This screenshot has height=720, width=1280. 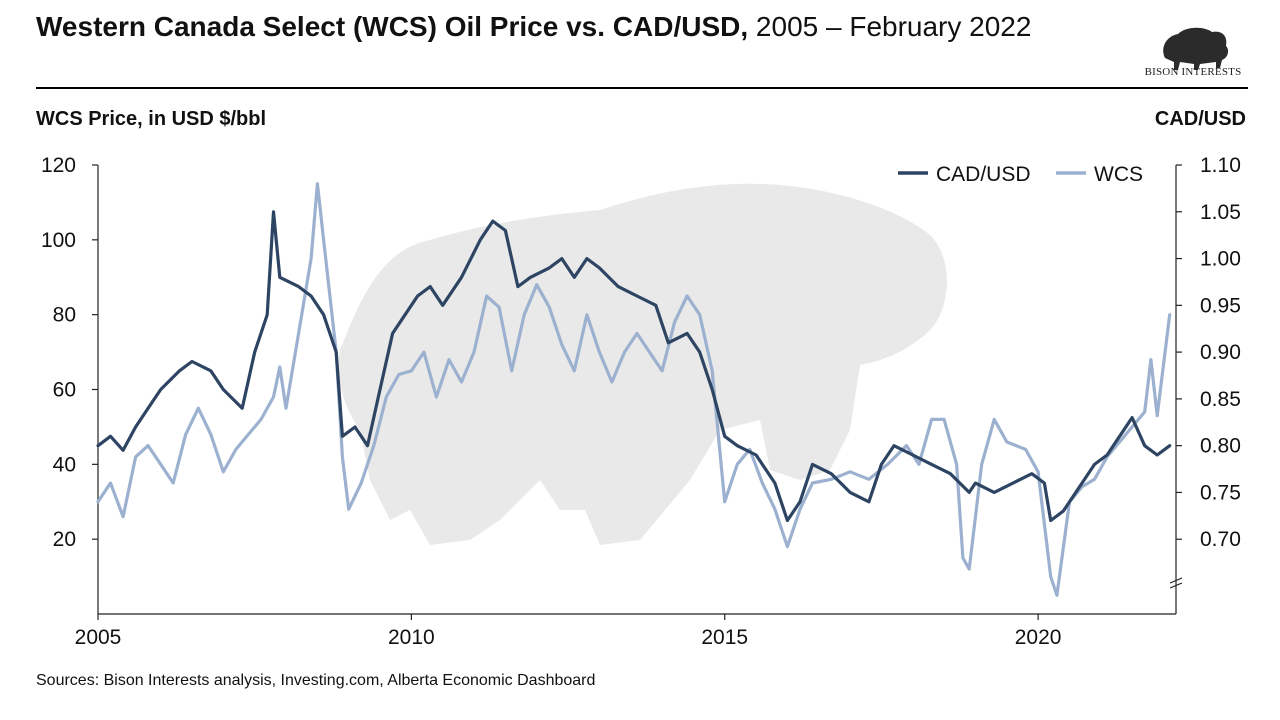 I want to click on left-y-tick-label: 40, so click(x=64, y=464).